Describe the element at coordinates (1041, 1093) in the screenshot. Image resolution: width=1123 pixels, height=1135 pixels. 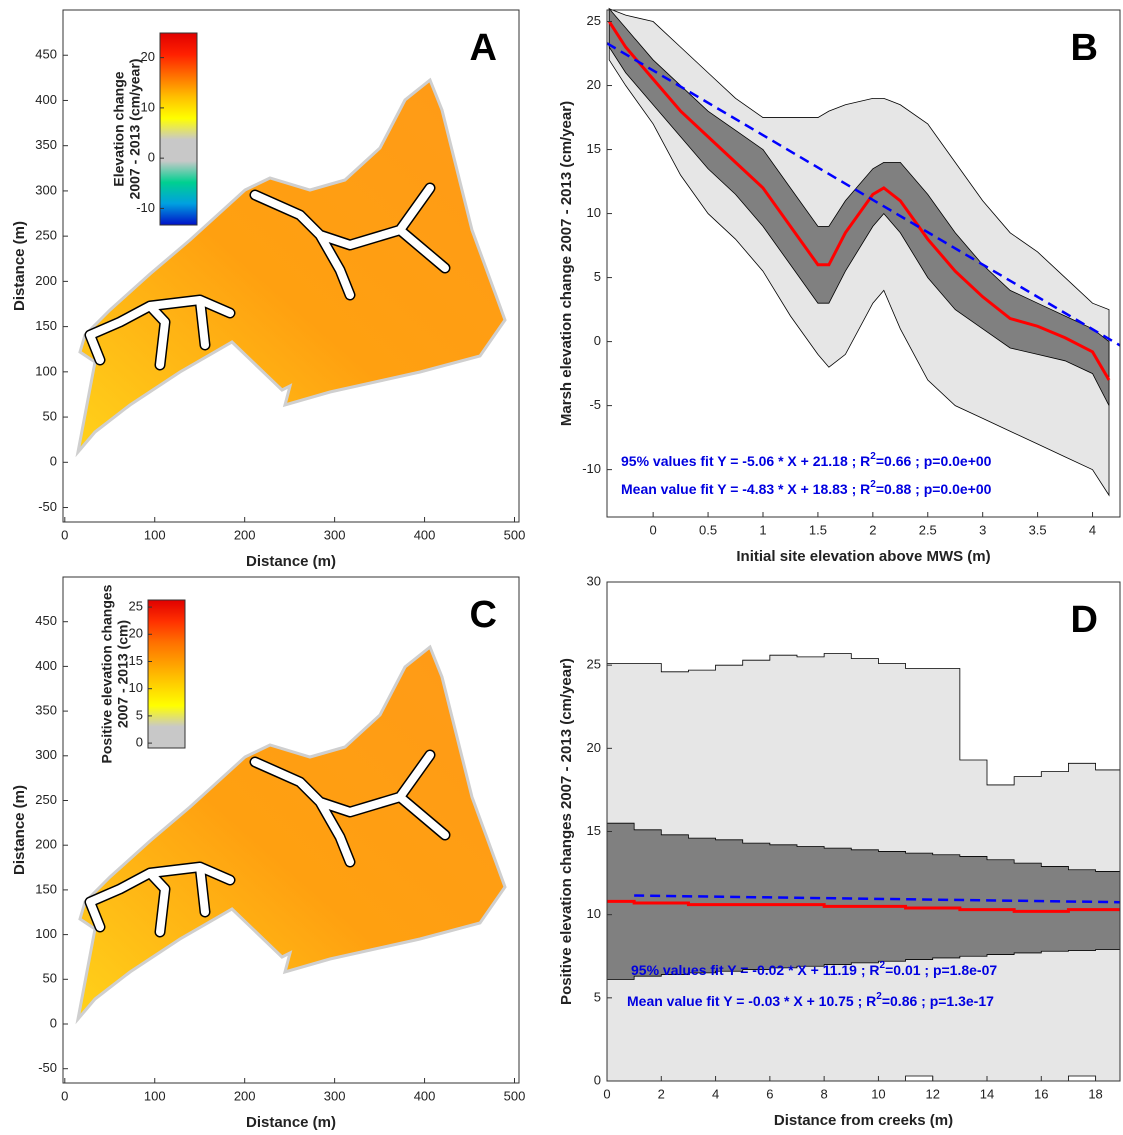
I see `x-tick-label: 16` at that location.